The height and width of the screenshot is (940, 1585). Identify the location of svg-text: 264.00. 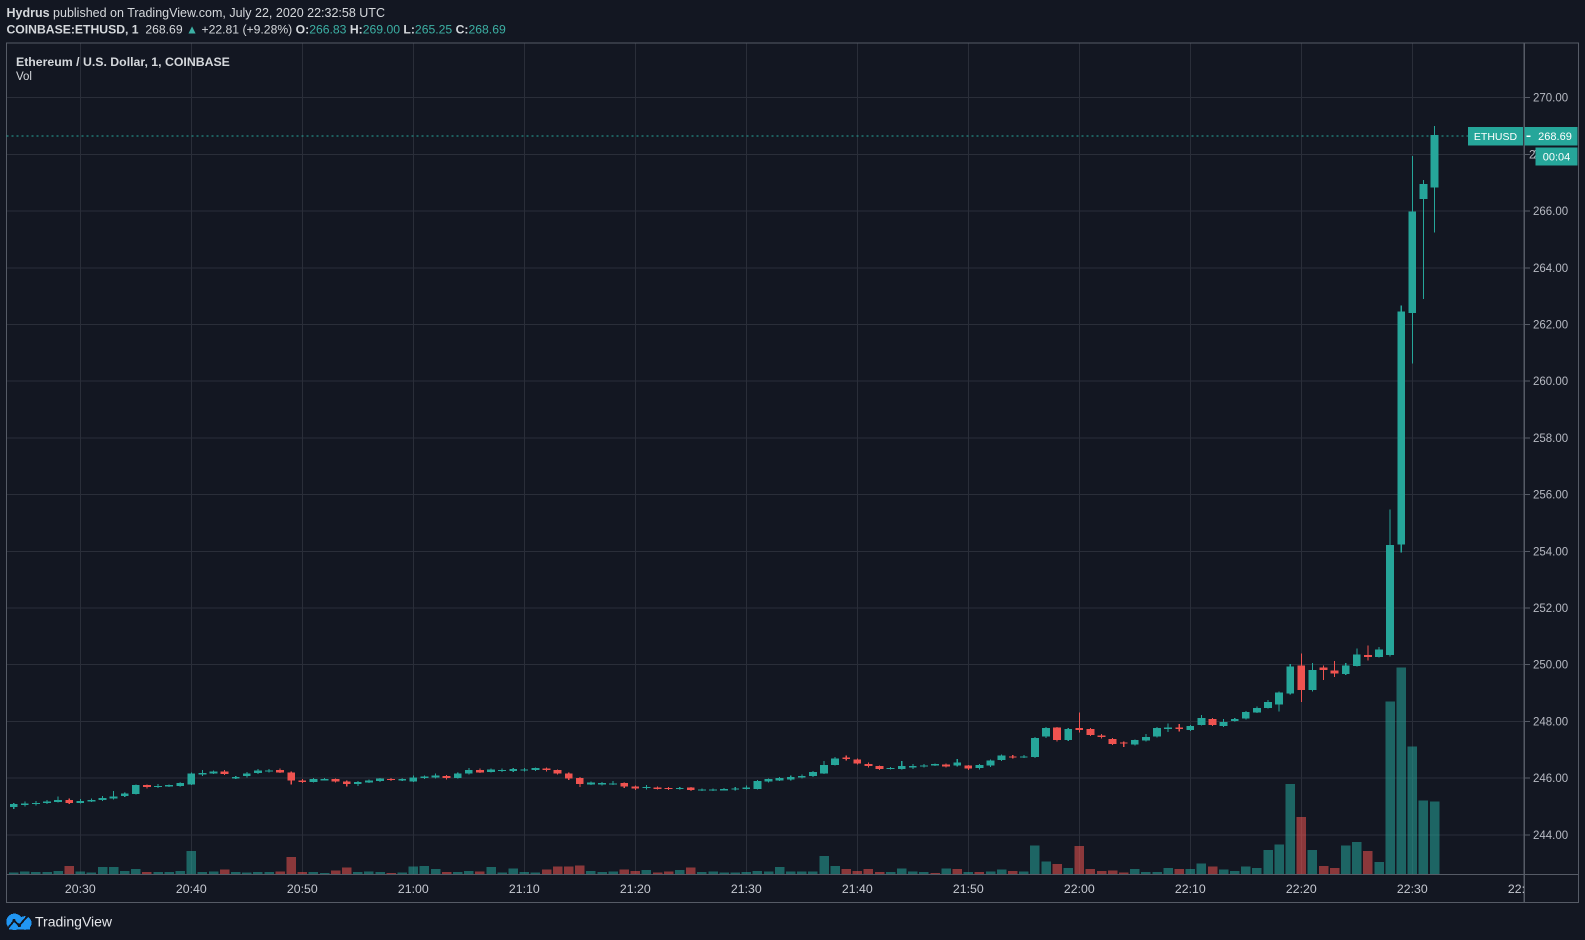
(1550, 269).